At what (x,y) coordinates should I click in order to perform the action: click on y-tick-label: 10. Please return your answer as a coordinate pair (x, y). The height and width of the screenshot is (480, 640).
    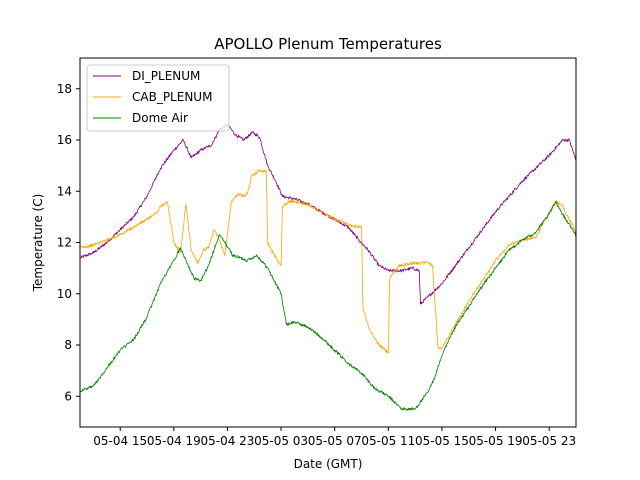
    Looking at the image, I should click on (64, 294).